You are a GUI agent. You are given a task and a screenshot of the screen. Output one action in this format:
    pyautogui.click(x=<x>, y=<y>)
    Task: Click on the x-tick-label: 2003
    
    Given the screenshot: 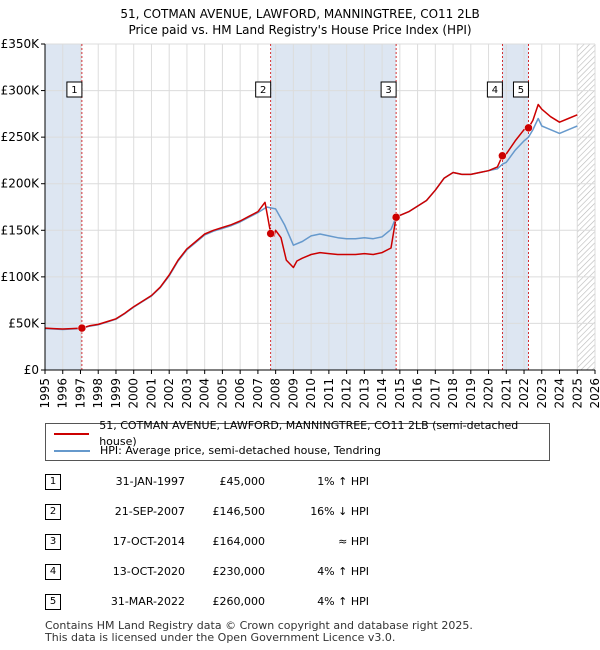 What is the action you would take?
    pyautogui.click(x=187, y=393)
    